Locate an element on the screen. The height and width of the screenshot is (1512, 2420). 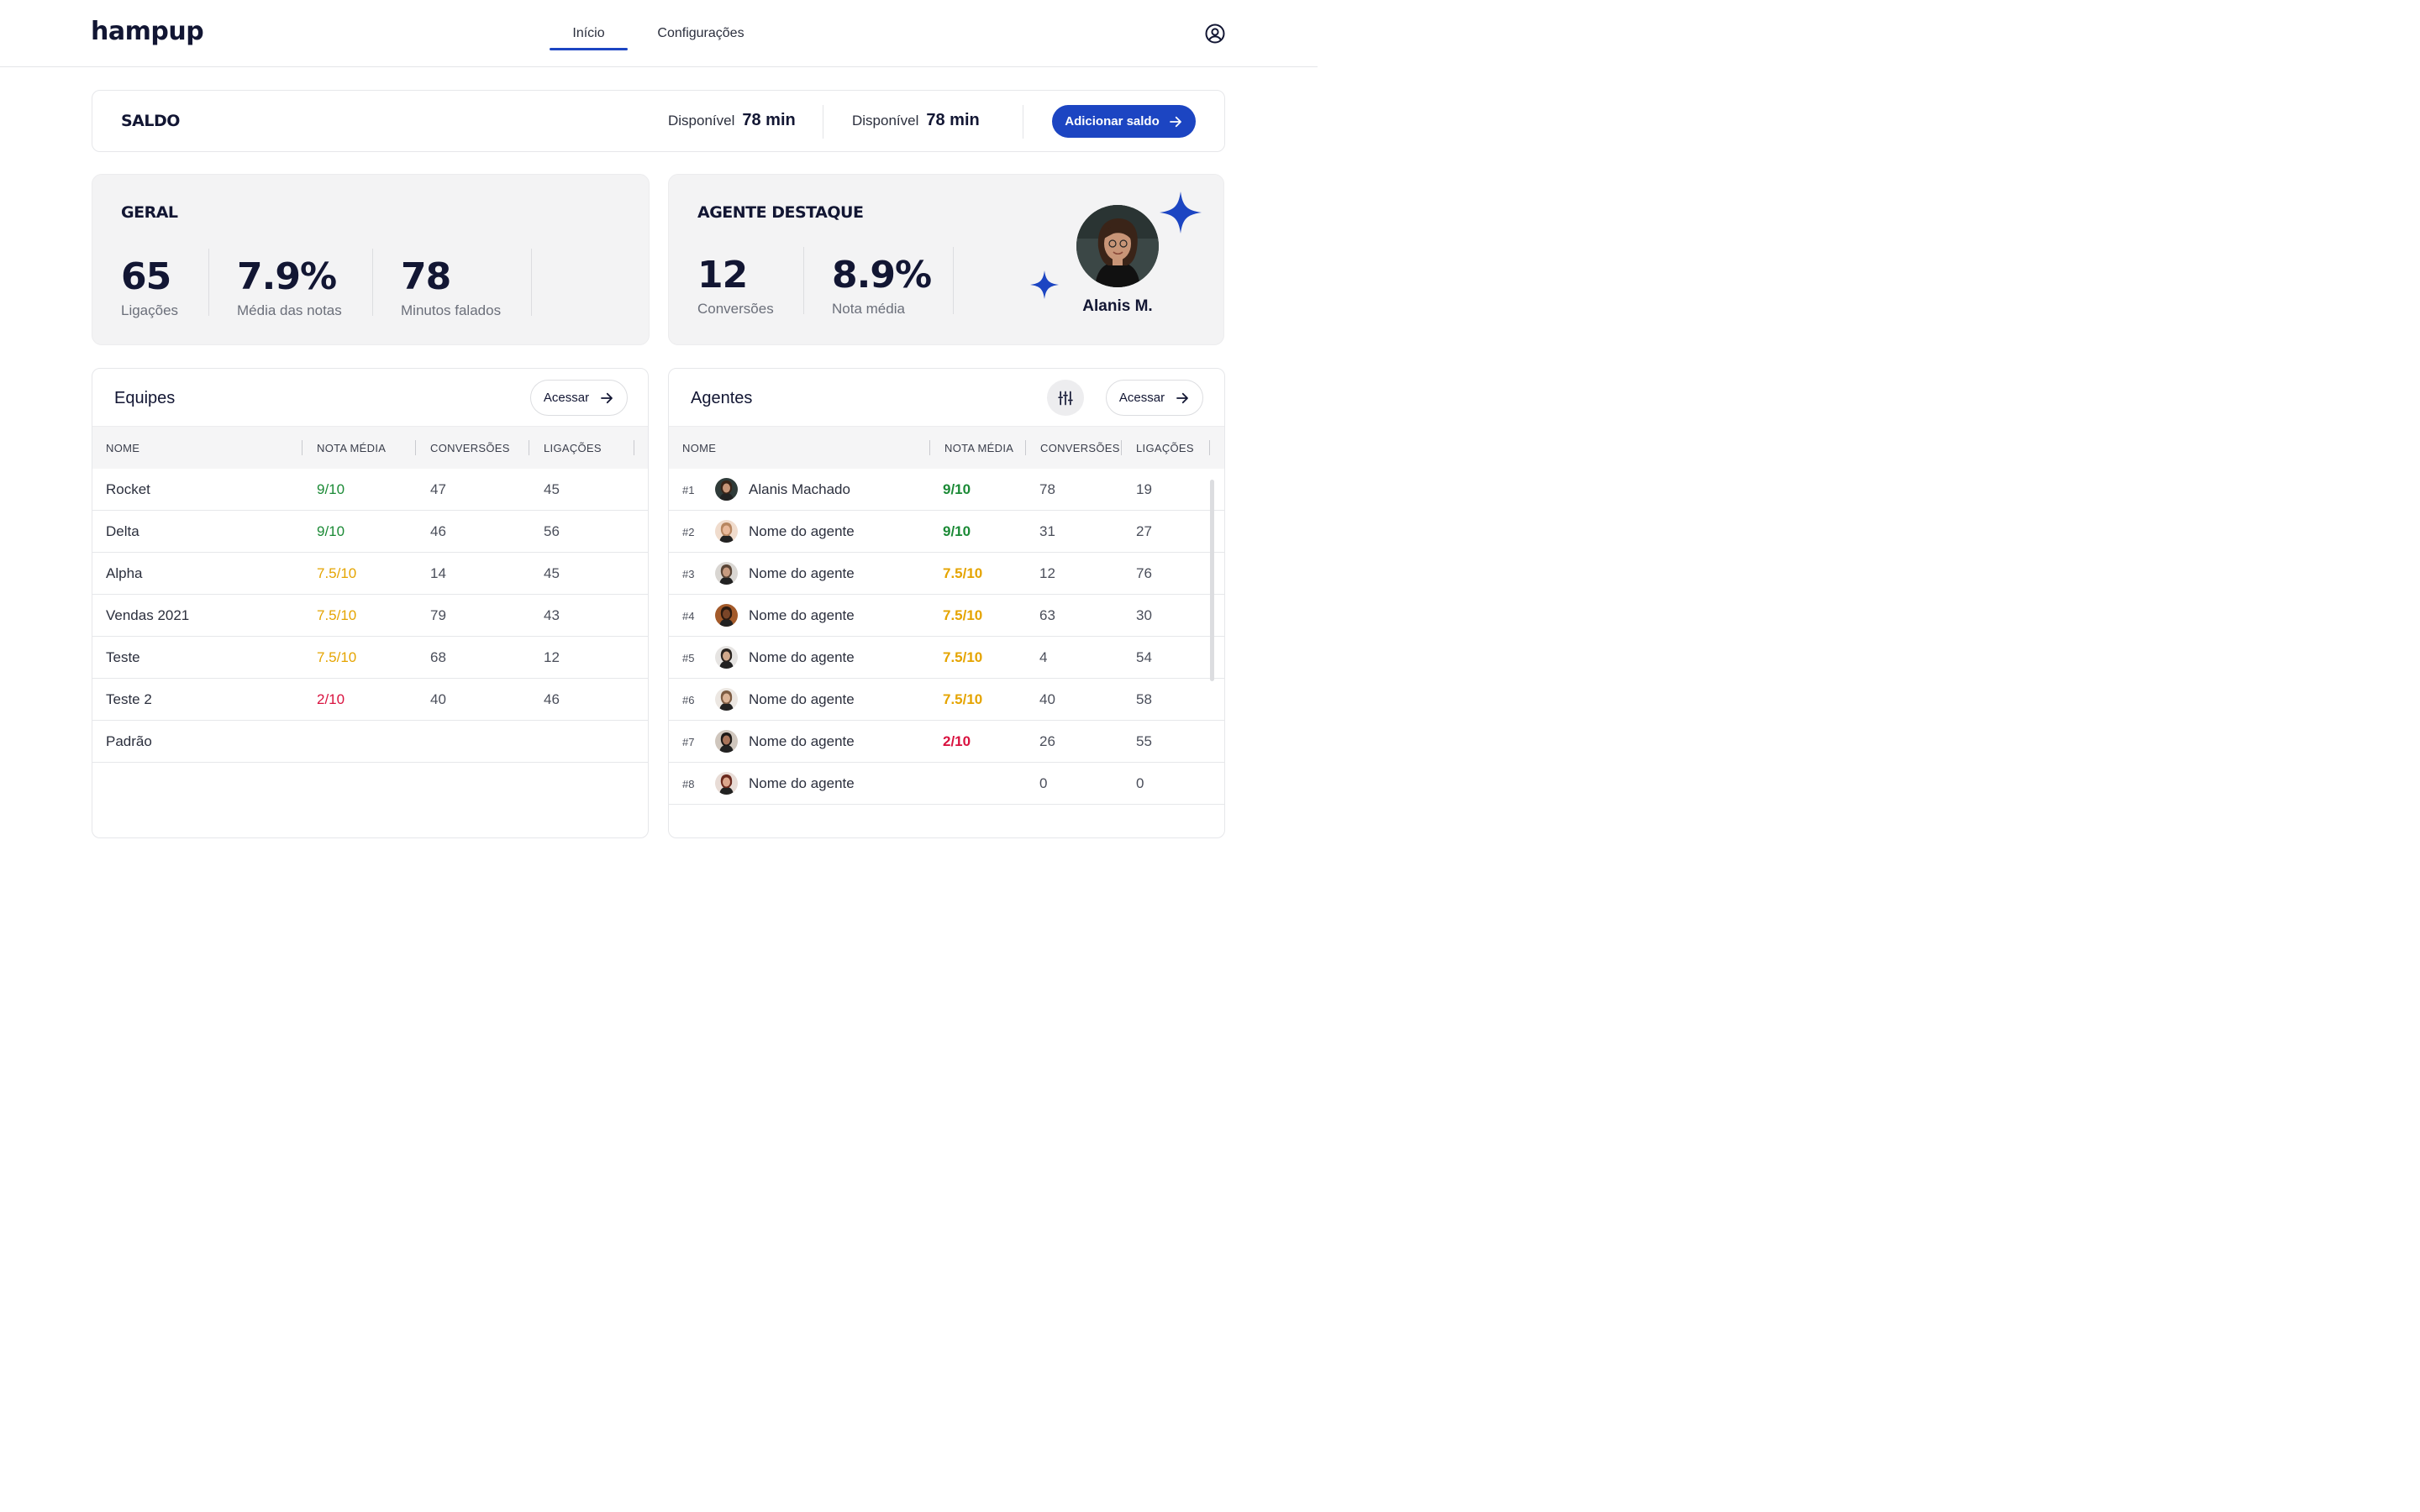
ligacoes: 12 is located at coordinates (552, 657).